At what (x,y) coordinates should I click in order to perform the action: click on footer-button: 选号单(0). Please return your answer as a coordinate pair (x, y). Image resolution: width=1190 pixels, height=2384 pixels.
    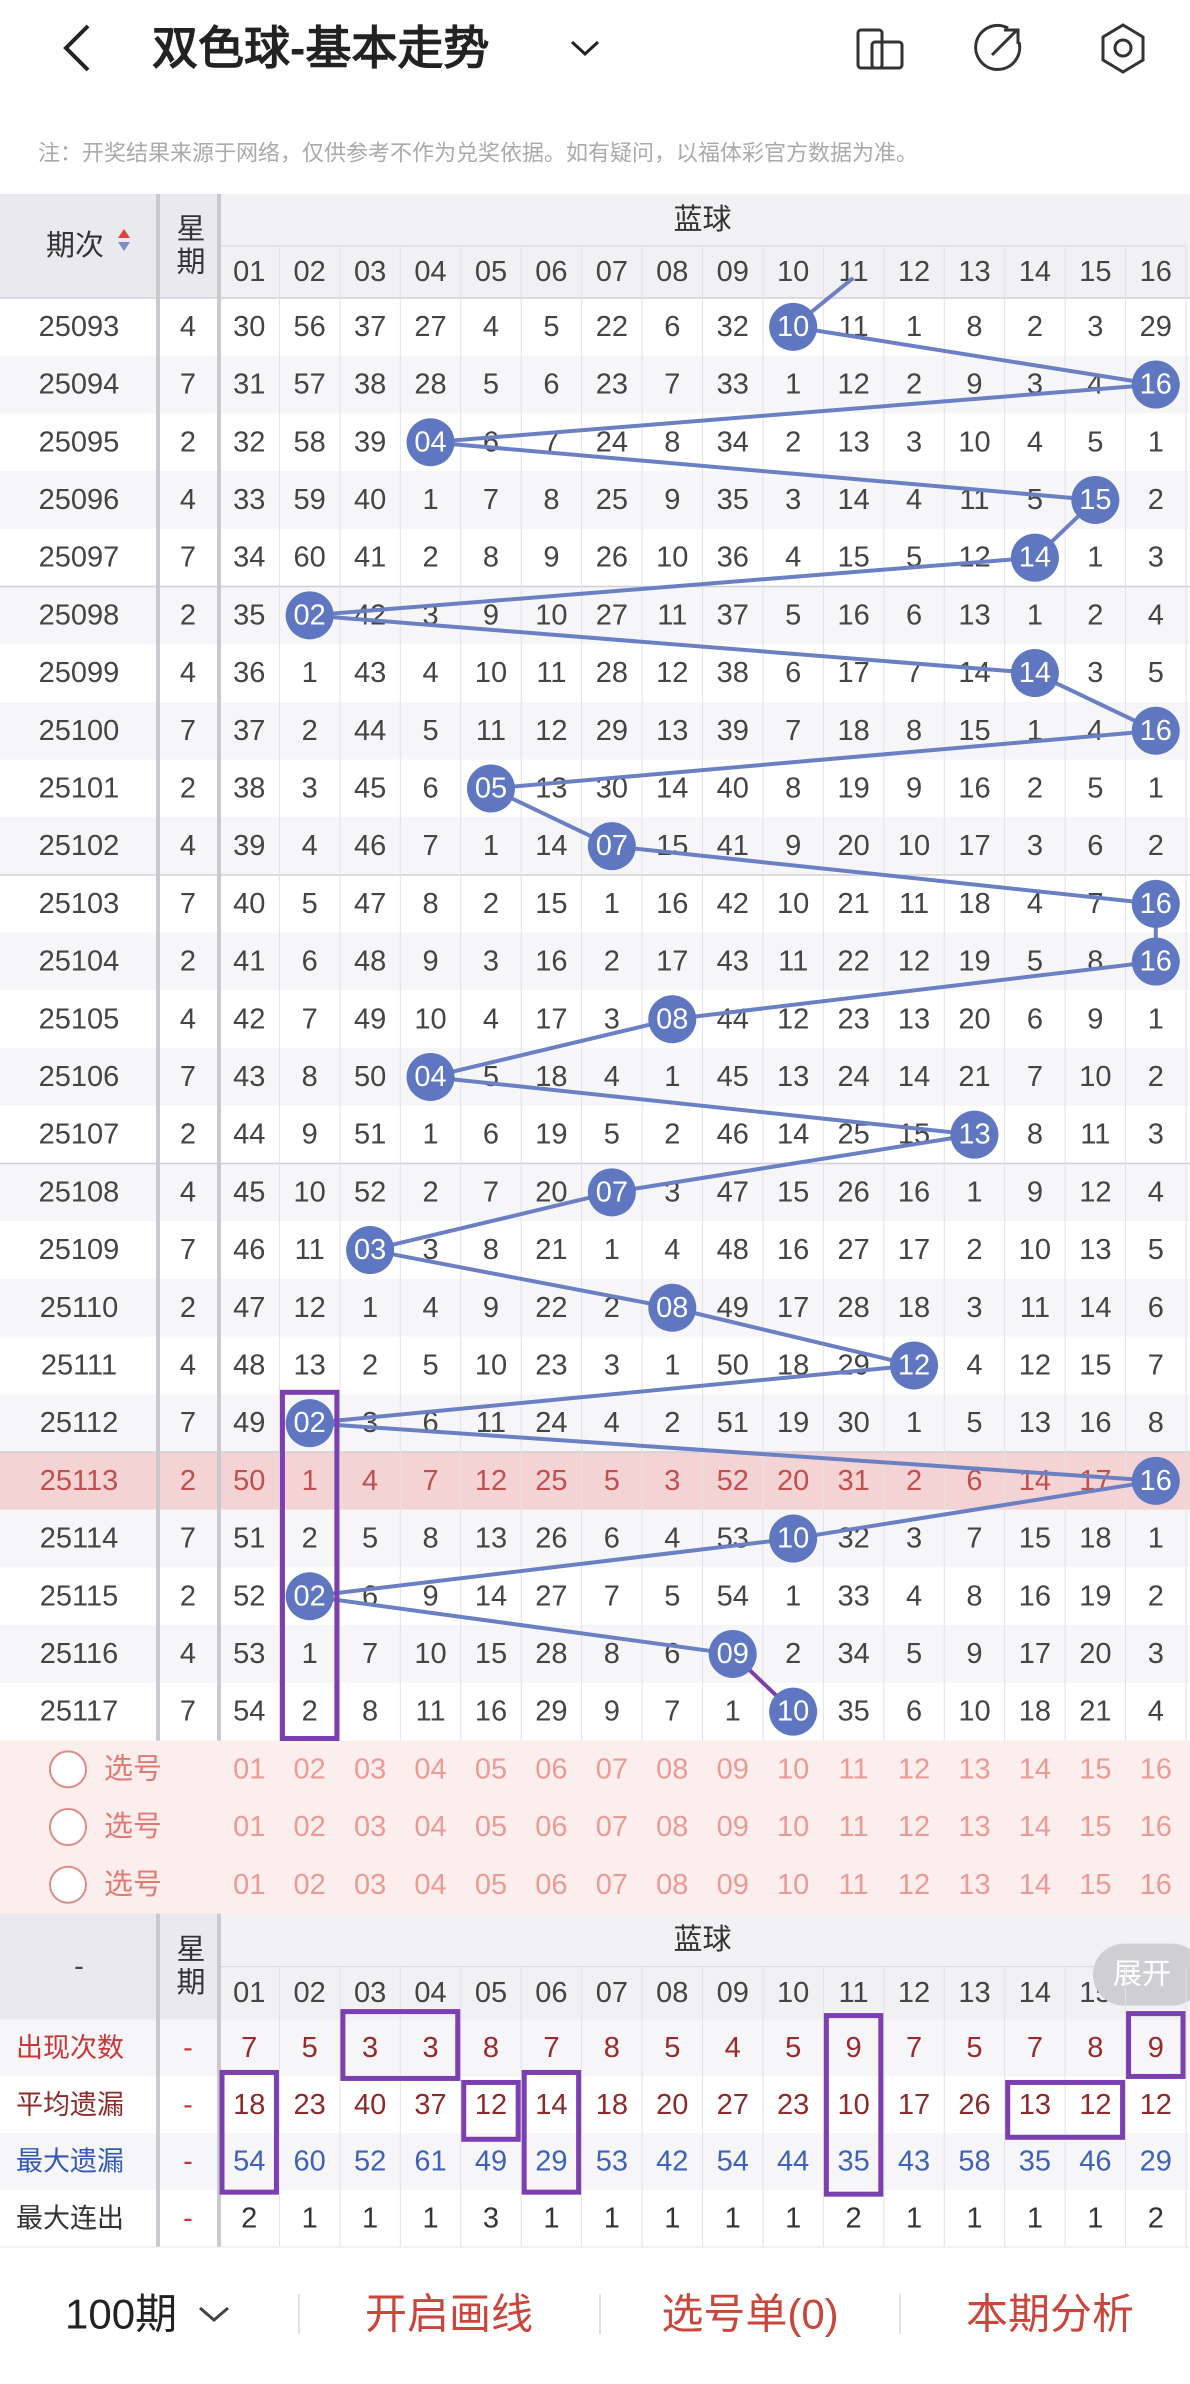
    Looking at the image, I should click on (749, 2314).